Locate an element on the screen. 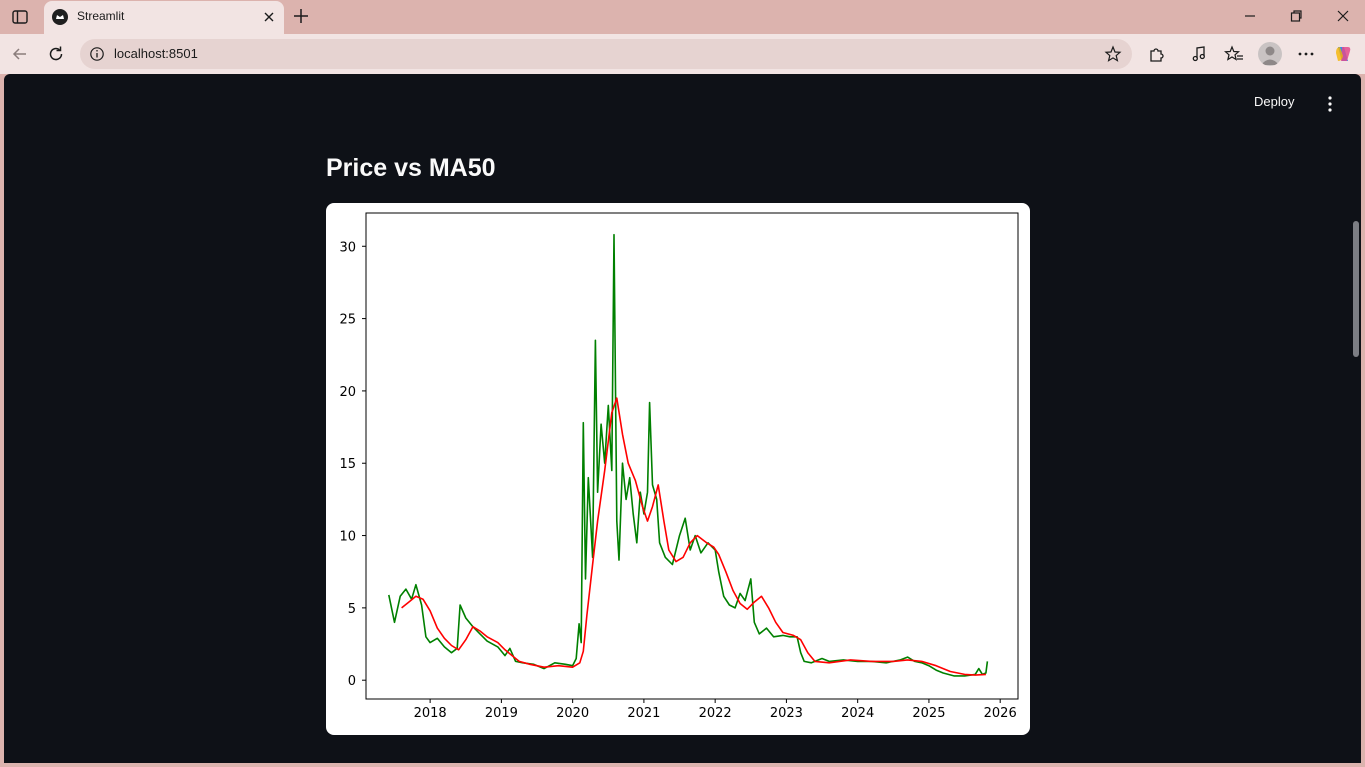 This screenshot has width=1365, height=767. copilot-icon is located at coordinates (1343, 54).